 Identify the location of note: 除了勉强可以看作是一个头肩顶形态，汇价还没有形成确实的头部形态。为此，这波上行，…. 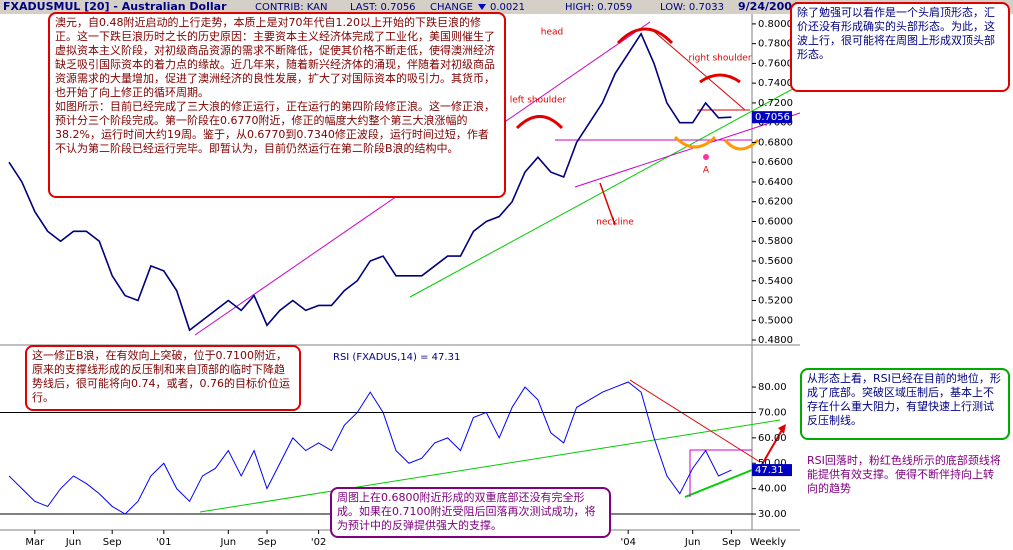
(900, 47).